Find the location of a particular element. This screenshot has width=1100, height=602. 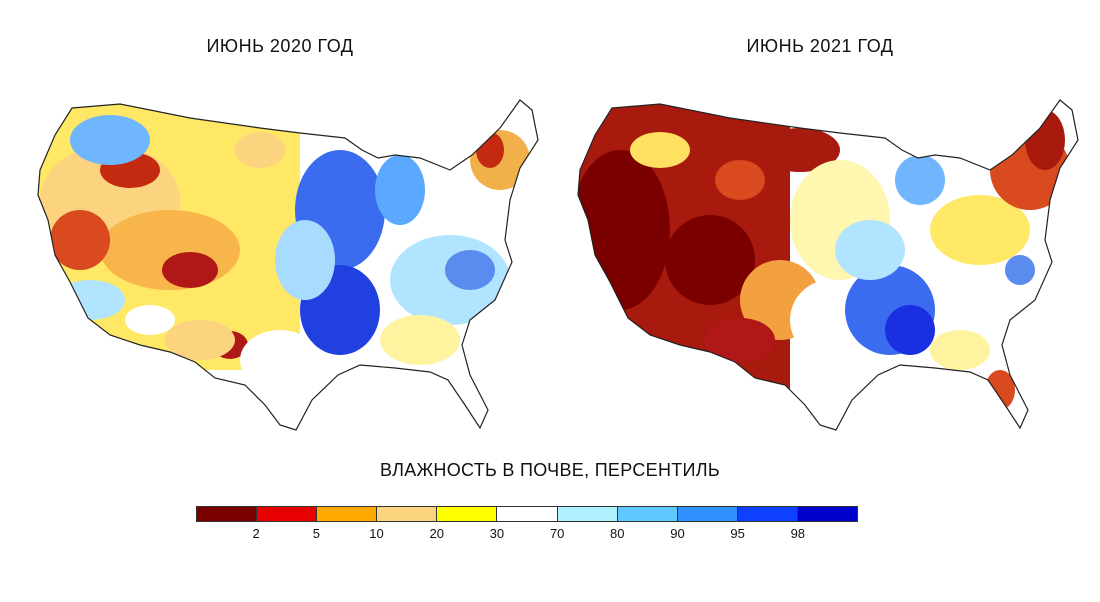

legend-tick-label: 95 is located at coordinates (737, 533).